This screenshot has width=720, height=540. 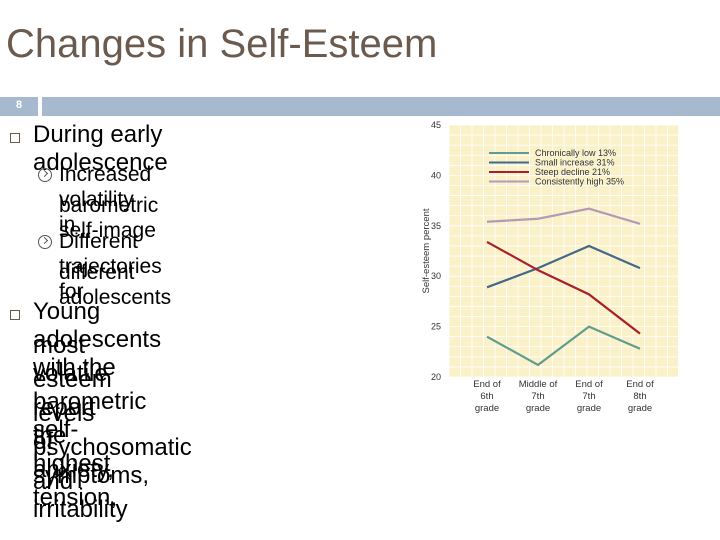 What do you see at coordinates (575, 163) in the screenshot?
I see `legend-label: Small increase 31%` at bounding box center [575, 163].